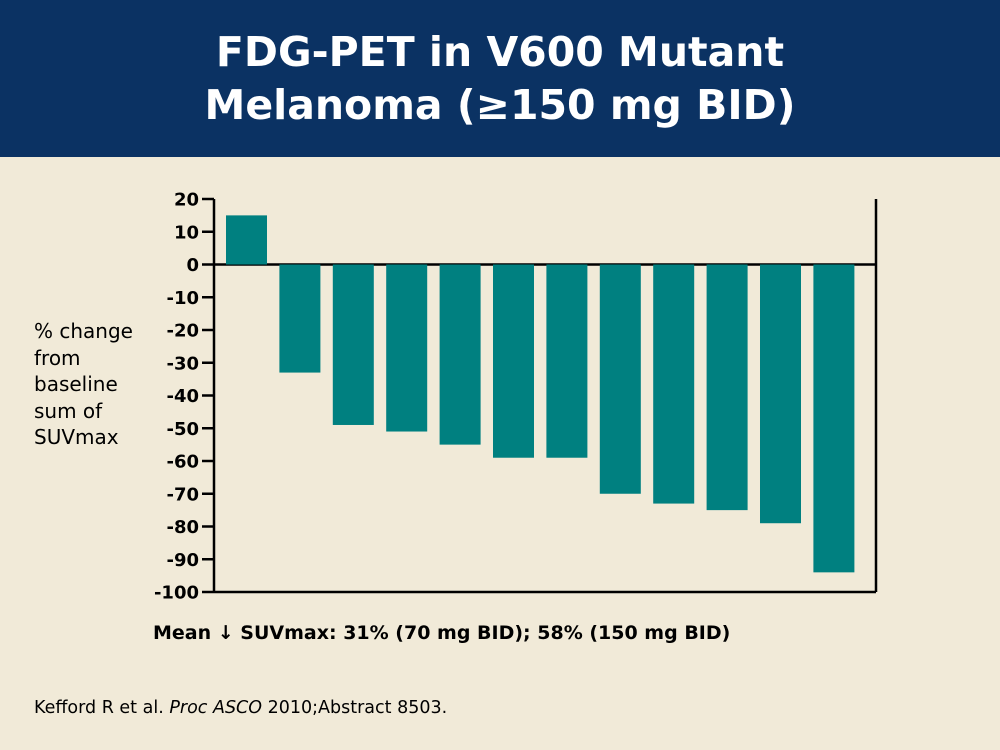 This screenshot has height=750, width=1000. I want to click on citation-authors: Kefford R et al., so click(102, 708).